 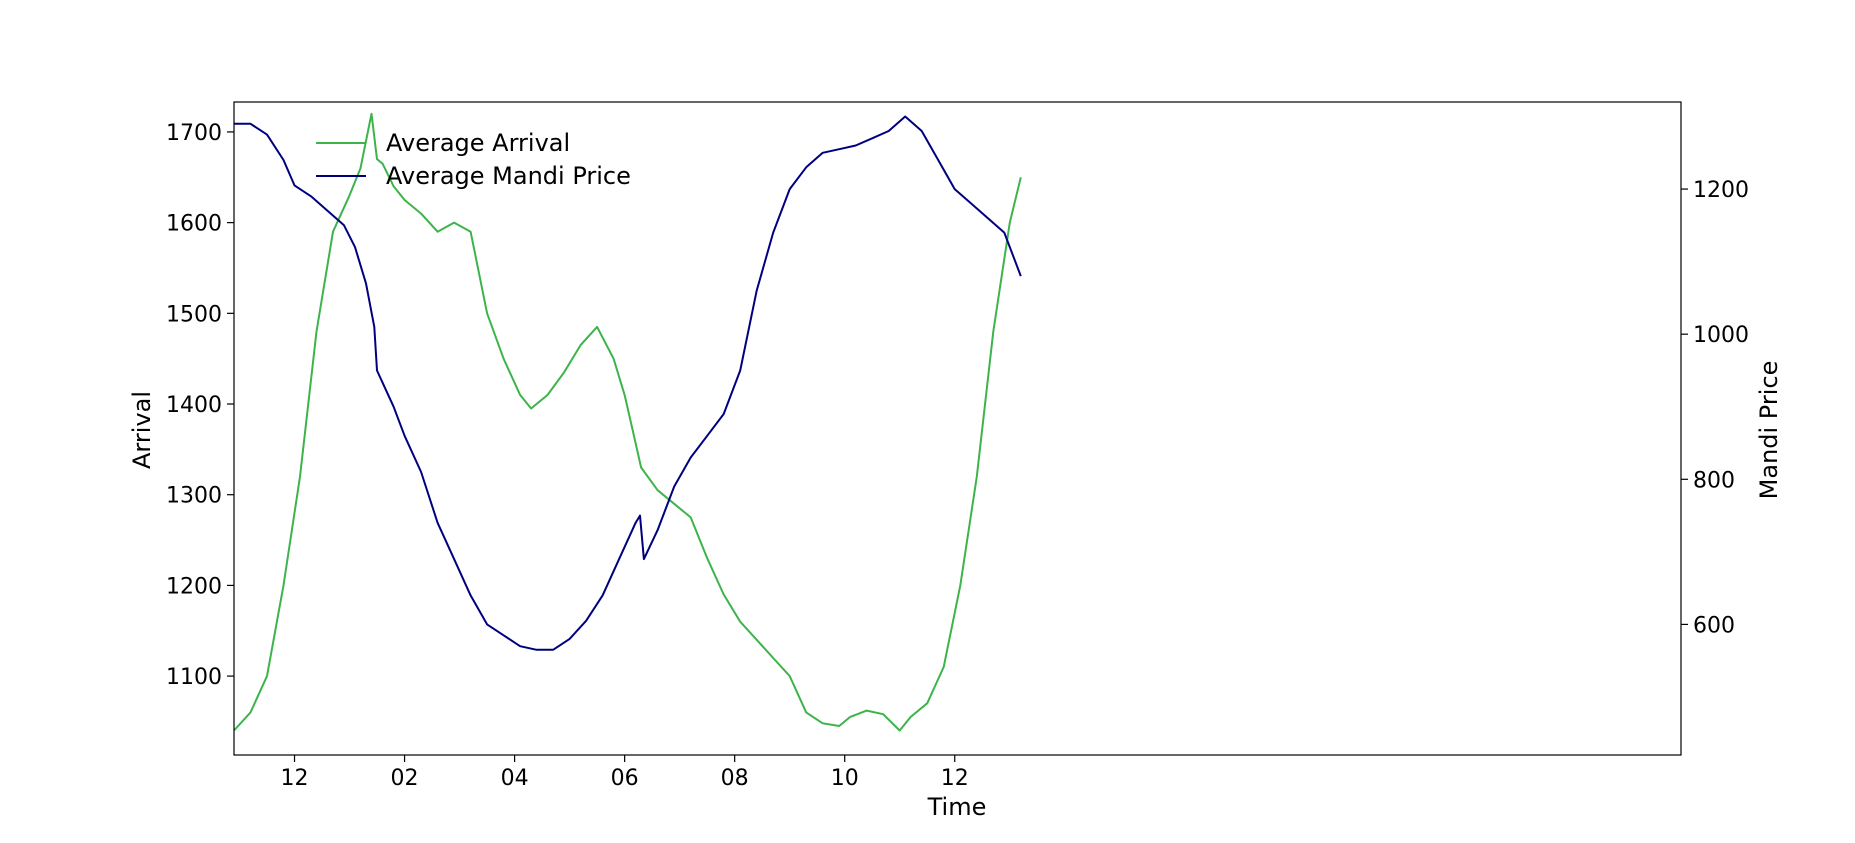 I want to click on legend-label-average-arrival: Average Arrival, so click(x=478, y=143).